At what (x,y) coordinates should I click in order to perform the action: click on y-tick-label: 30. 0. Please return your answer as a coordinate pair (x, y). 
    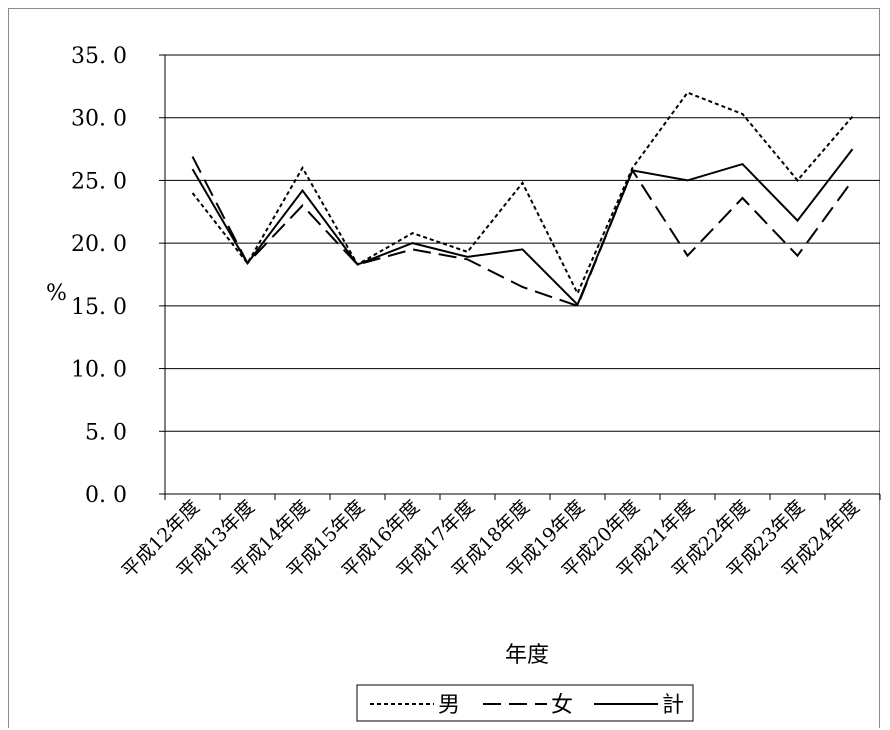
    Looking at the image, I should click on (99, 119).